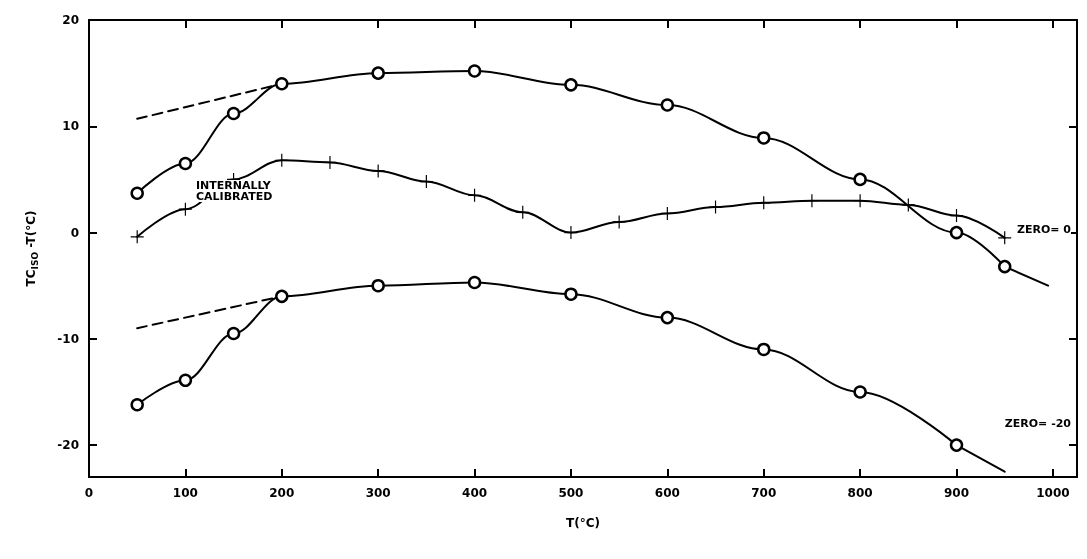 Image resolution: width=1087 pixels, height=559 pixels. What do you see at coordinates (1044, 229) in the screenshot?
I see `annotation: ZERO= 0` at bounding box center [1044, 229].